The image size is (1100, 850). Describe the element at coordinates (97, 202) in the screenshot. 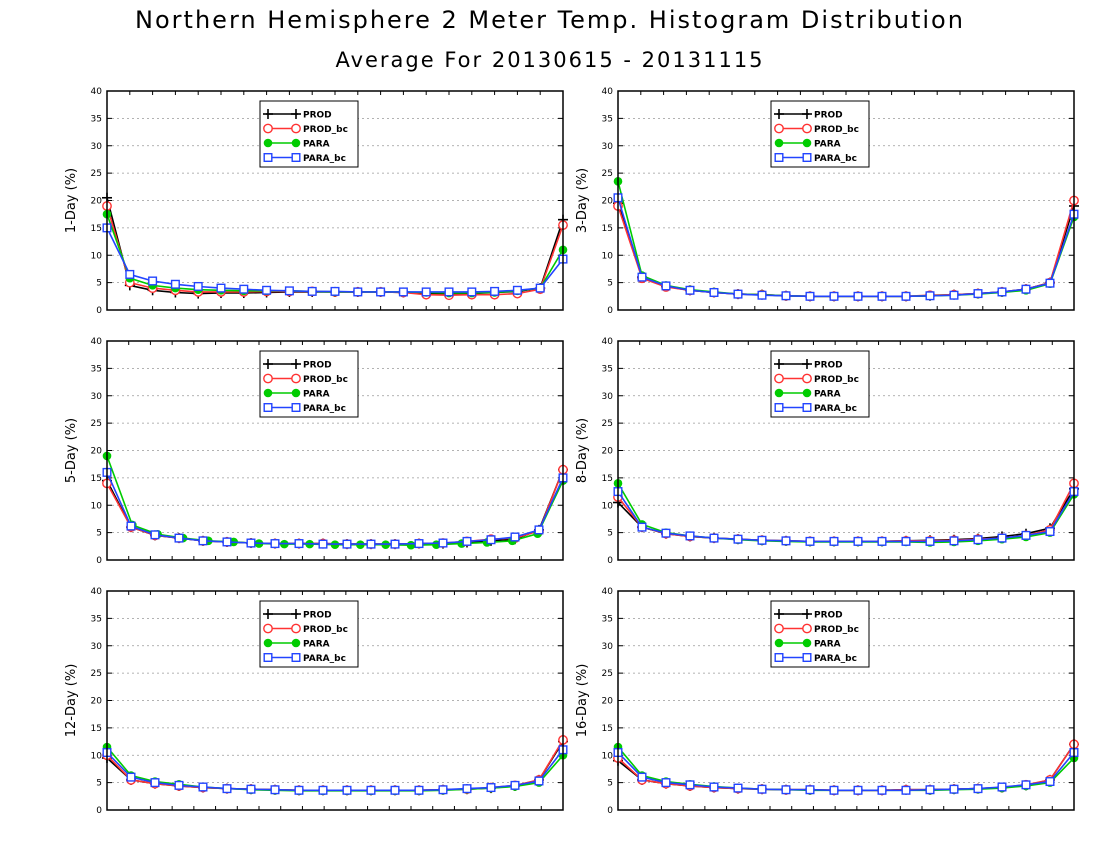

I see `y-tick-label: 20` at that location.